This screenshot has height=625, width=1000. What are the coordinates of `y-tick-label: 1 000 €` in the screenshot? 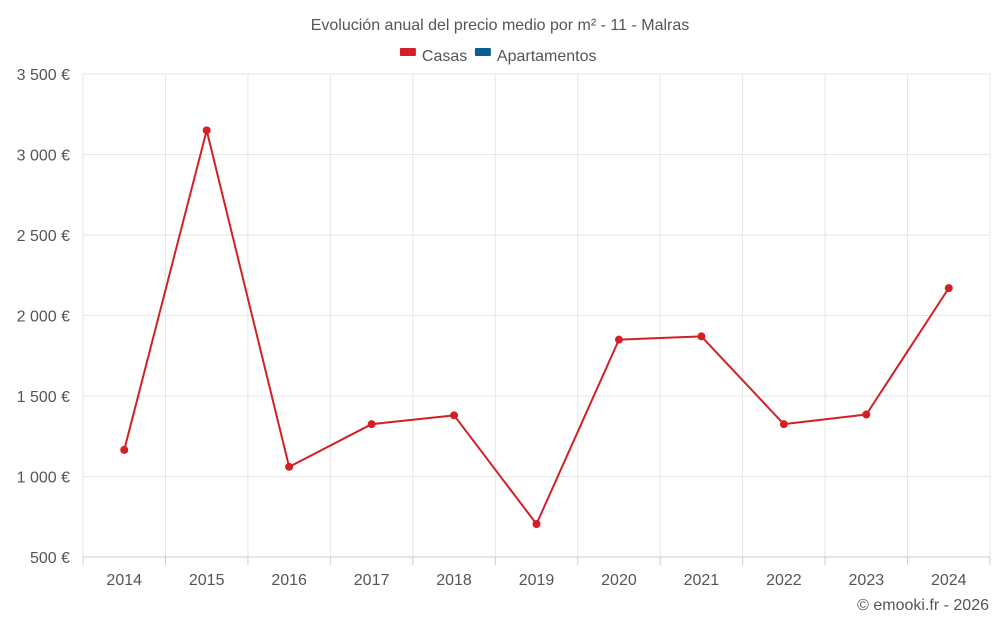 It's located at (43, 478).